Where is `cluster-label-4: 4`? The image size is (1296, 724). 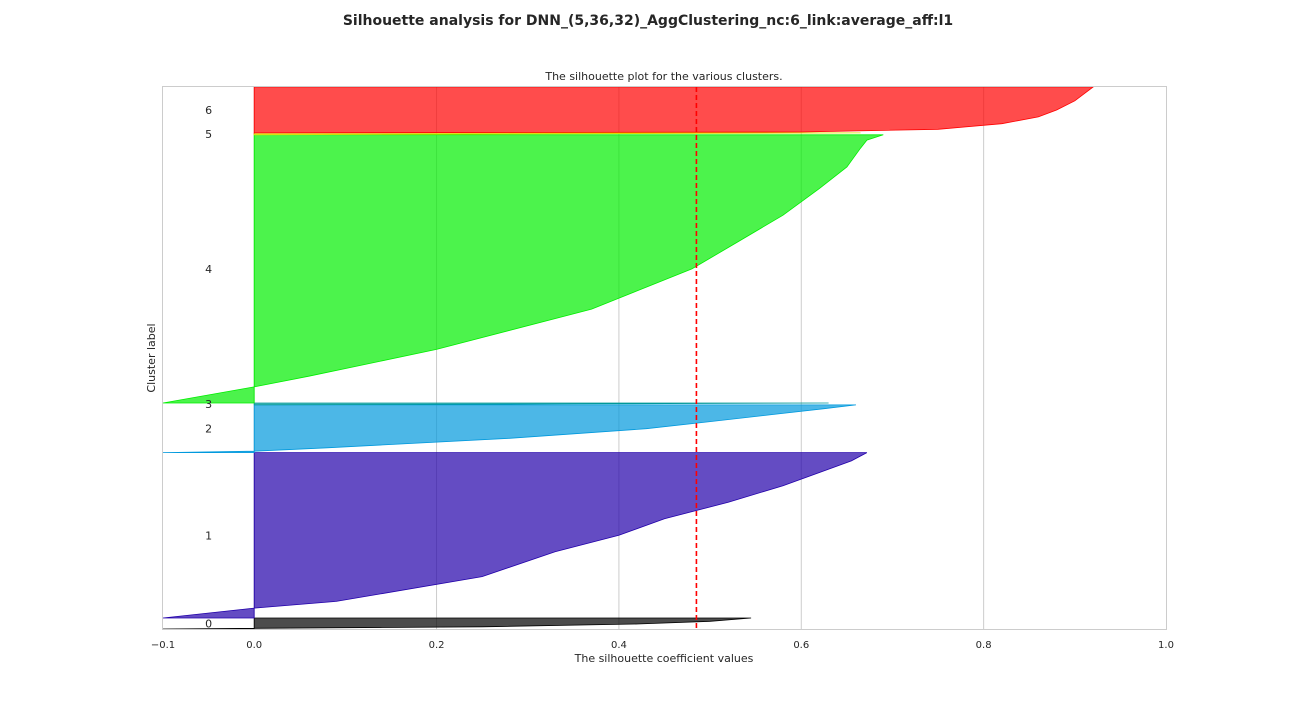
cluster-label-4: 4 is located at coordinates (208, 269).